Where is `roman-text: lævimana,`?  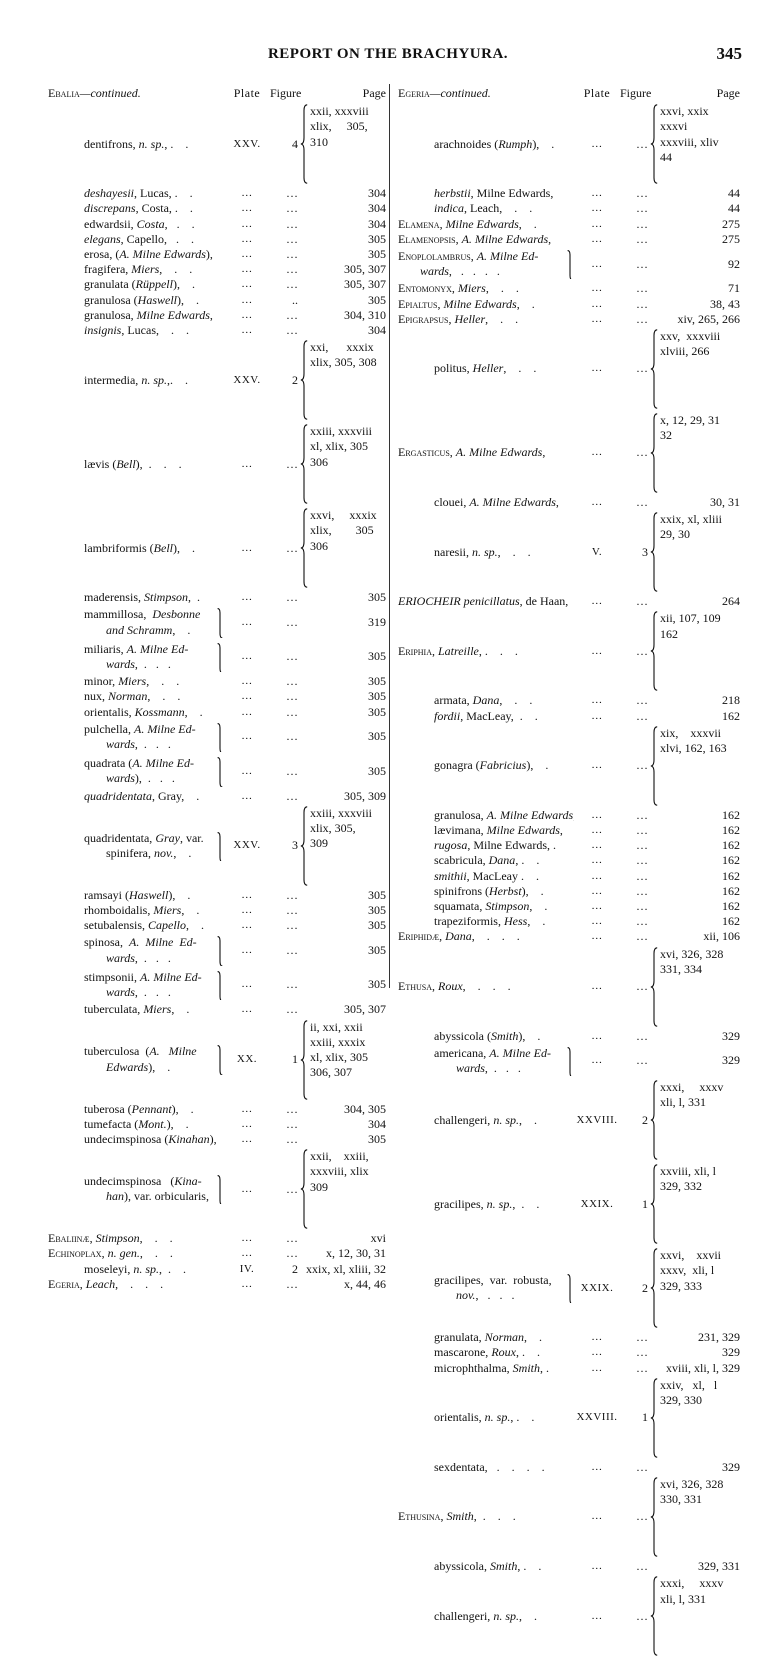 roman-text: lævimana, is located at coordinates (460, 830).